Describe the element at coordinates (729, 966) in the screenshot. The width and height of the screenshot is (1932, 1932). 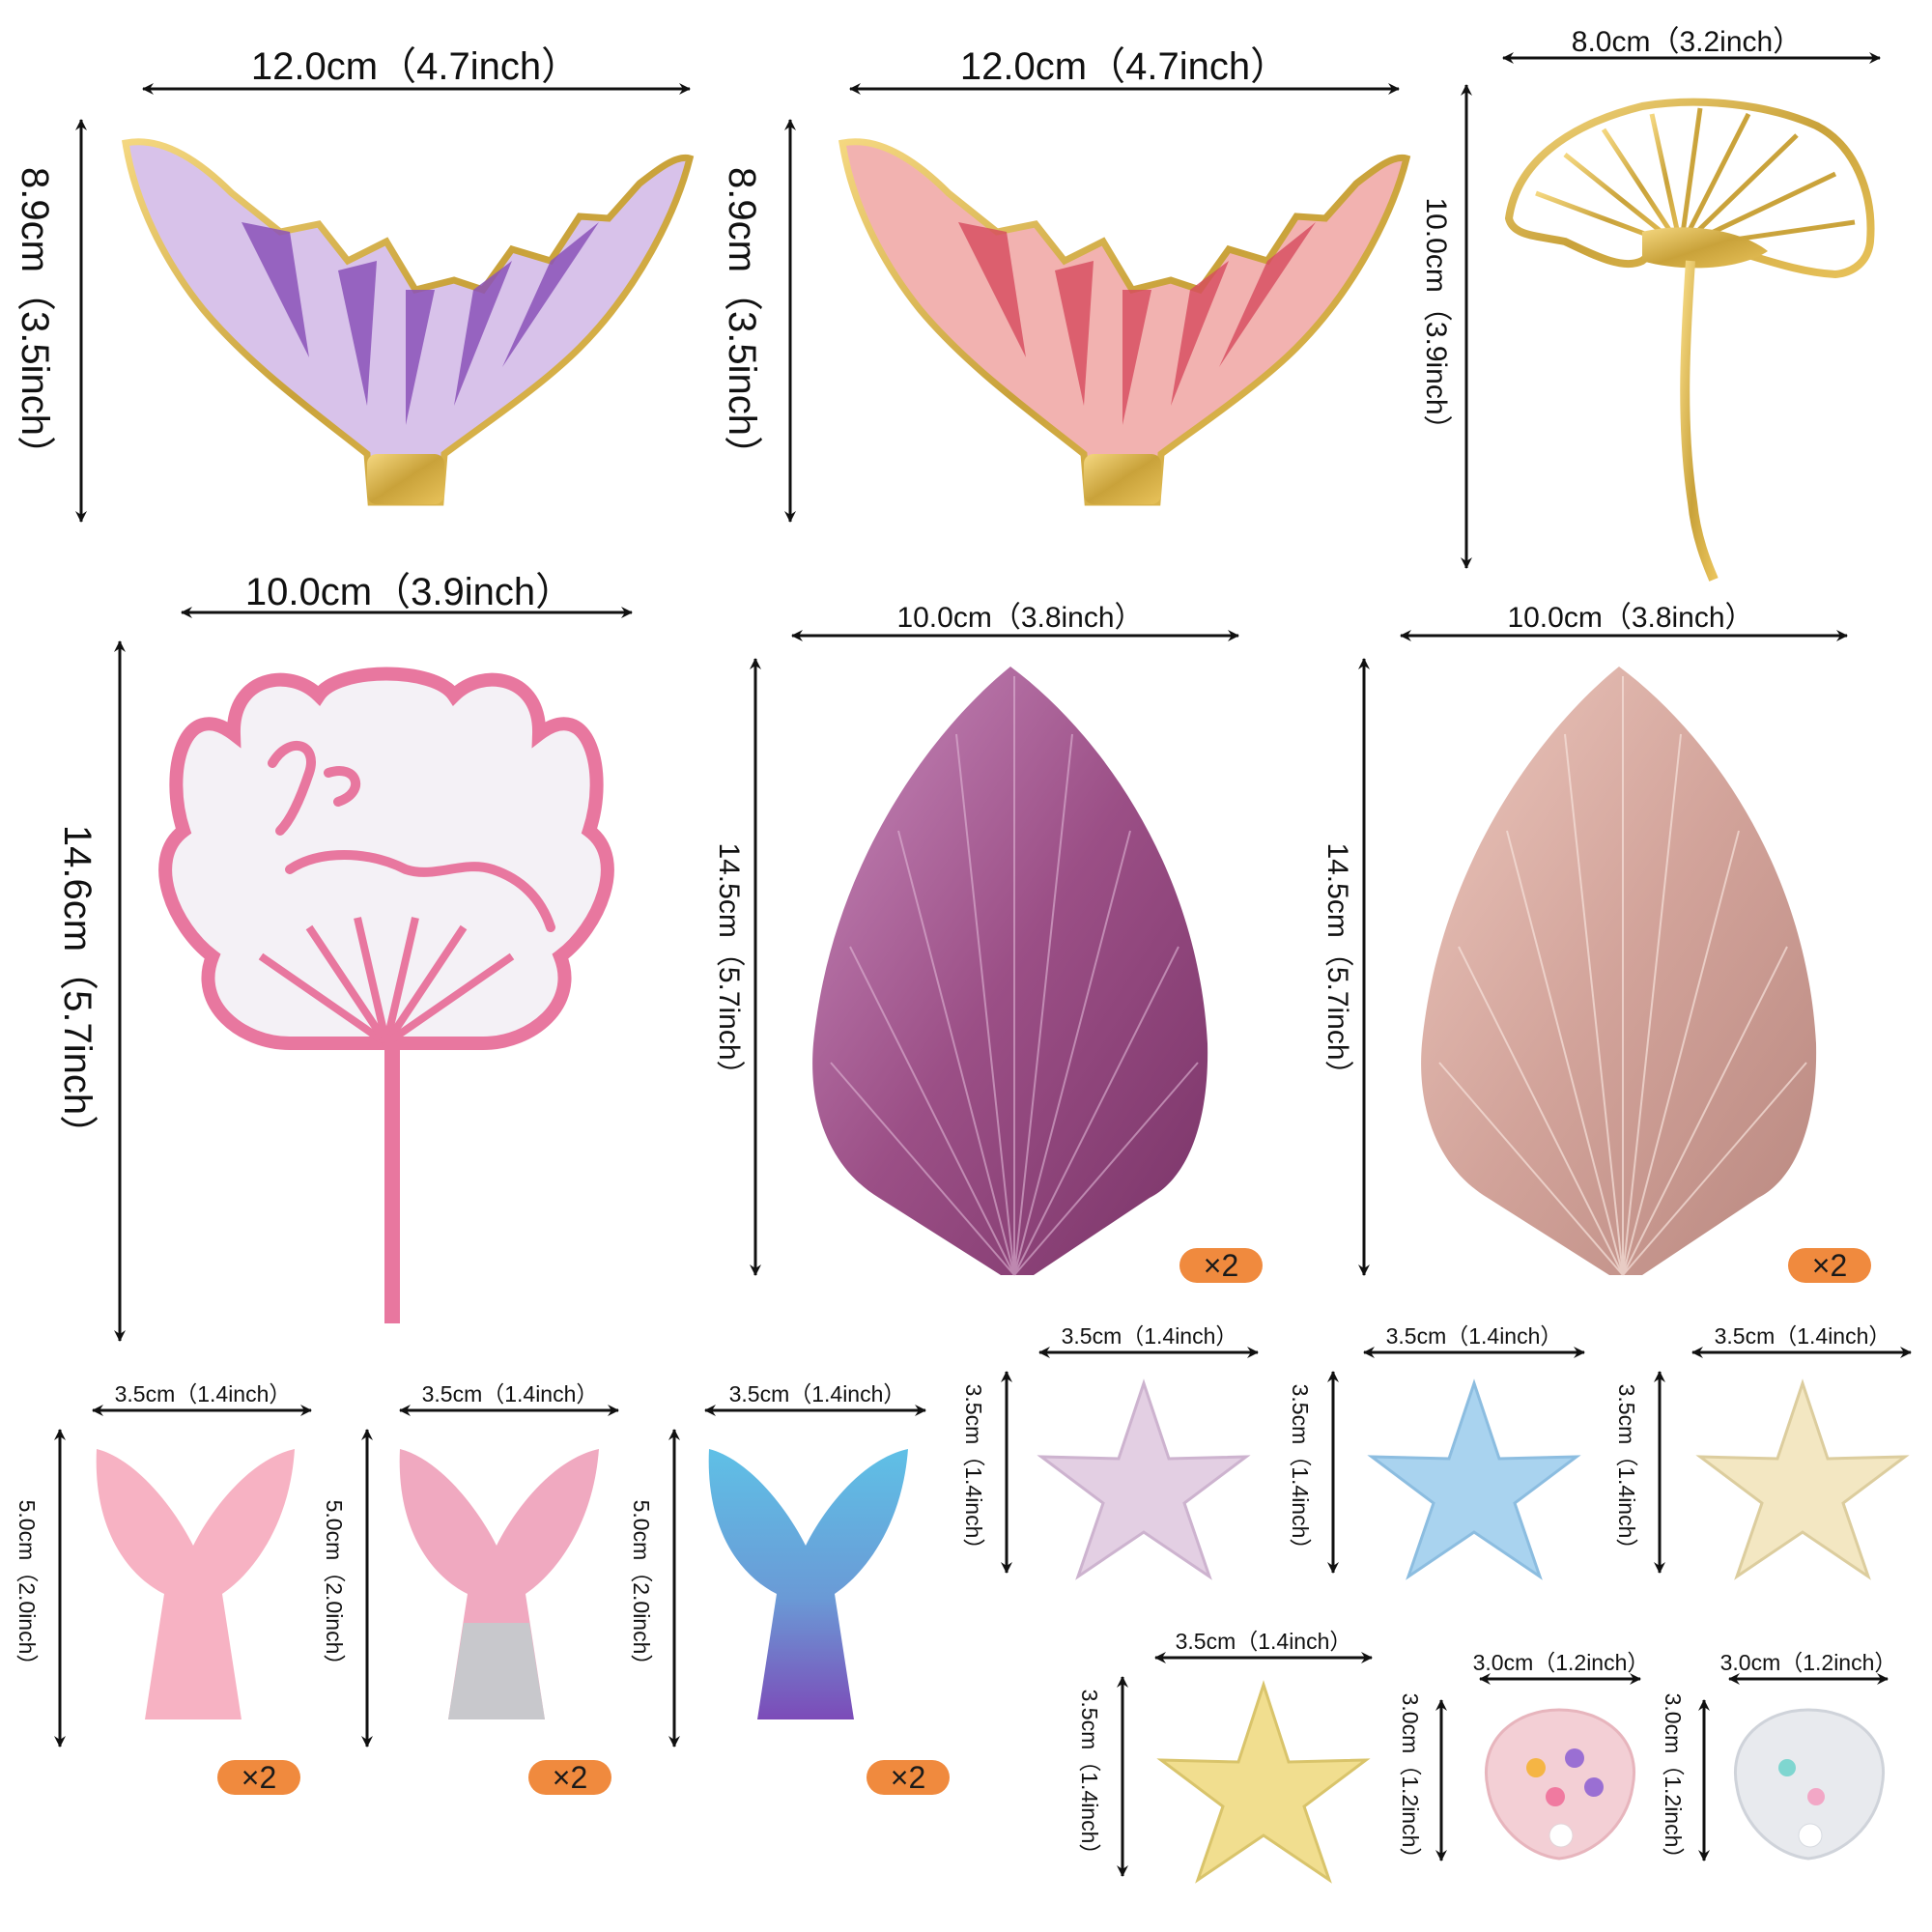
I see `fan-purple-height-label: 14.5cm（5.7inch）` at that location.